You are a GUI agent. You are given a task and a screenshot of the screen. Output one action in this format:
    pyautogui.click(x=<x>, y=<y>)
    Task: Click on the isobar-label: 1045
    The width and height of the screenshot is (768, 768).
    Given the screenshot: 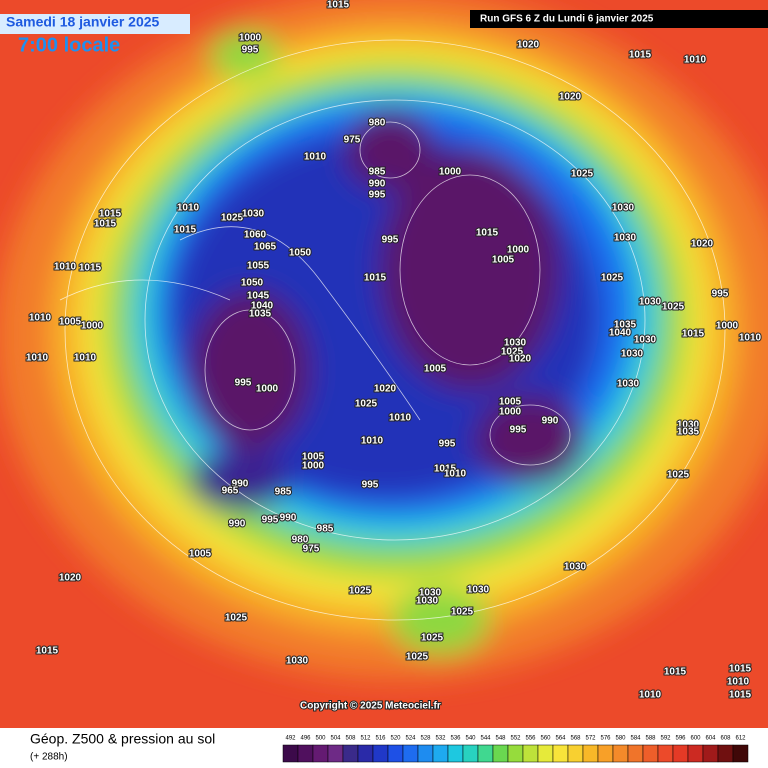 What is the action you would take?
    pyautogui.click(x=258, y=296)
    